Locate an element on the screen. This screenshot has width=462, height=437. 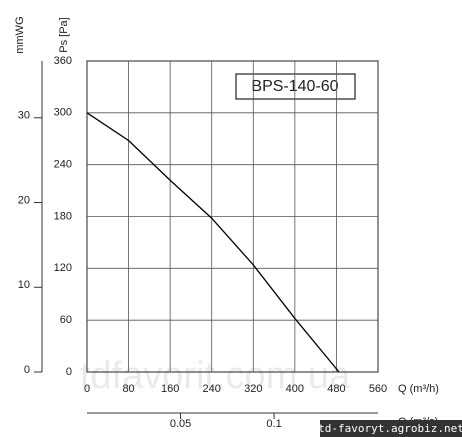
x-tick-label: 560 is located at coordinates (378, 389).